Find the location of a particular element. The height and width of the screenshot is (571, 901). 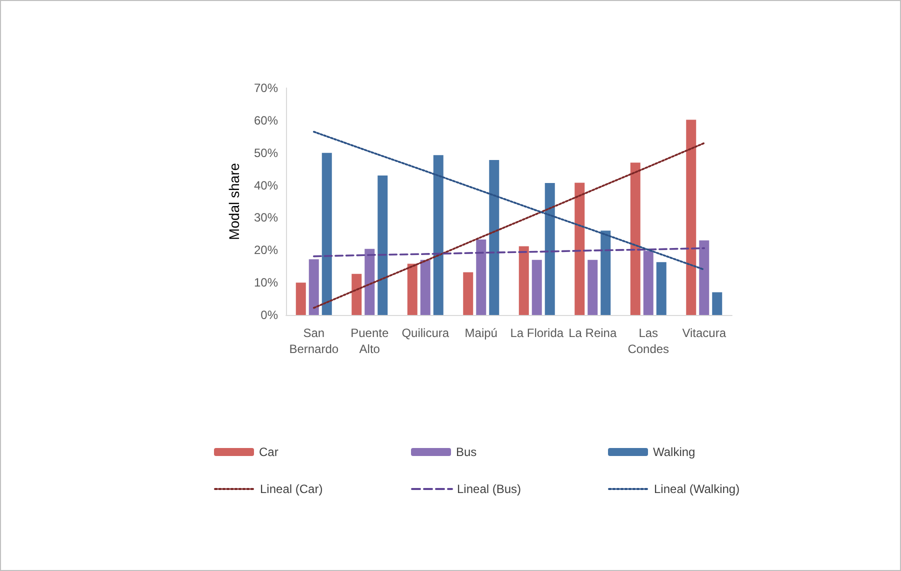

legend-label: Lineal (Walking) is located at coordinates (697, 489).